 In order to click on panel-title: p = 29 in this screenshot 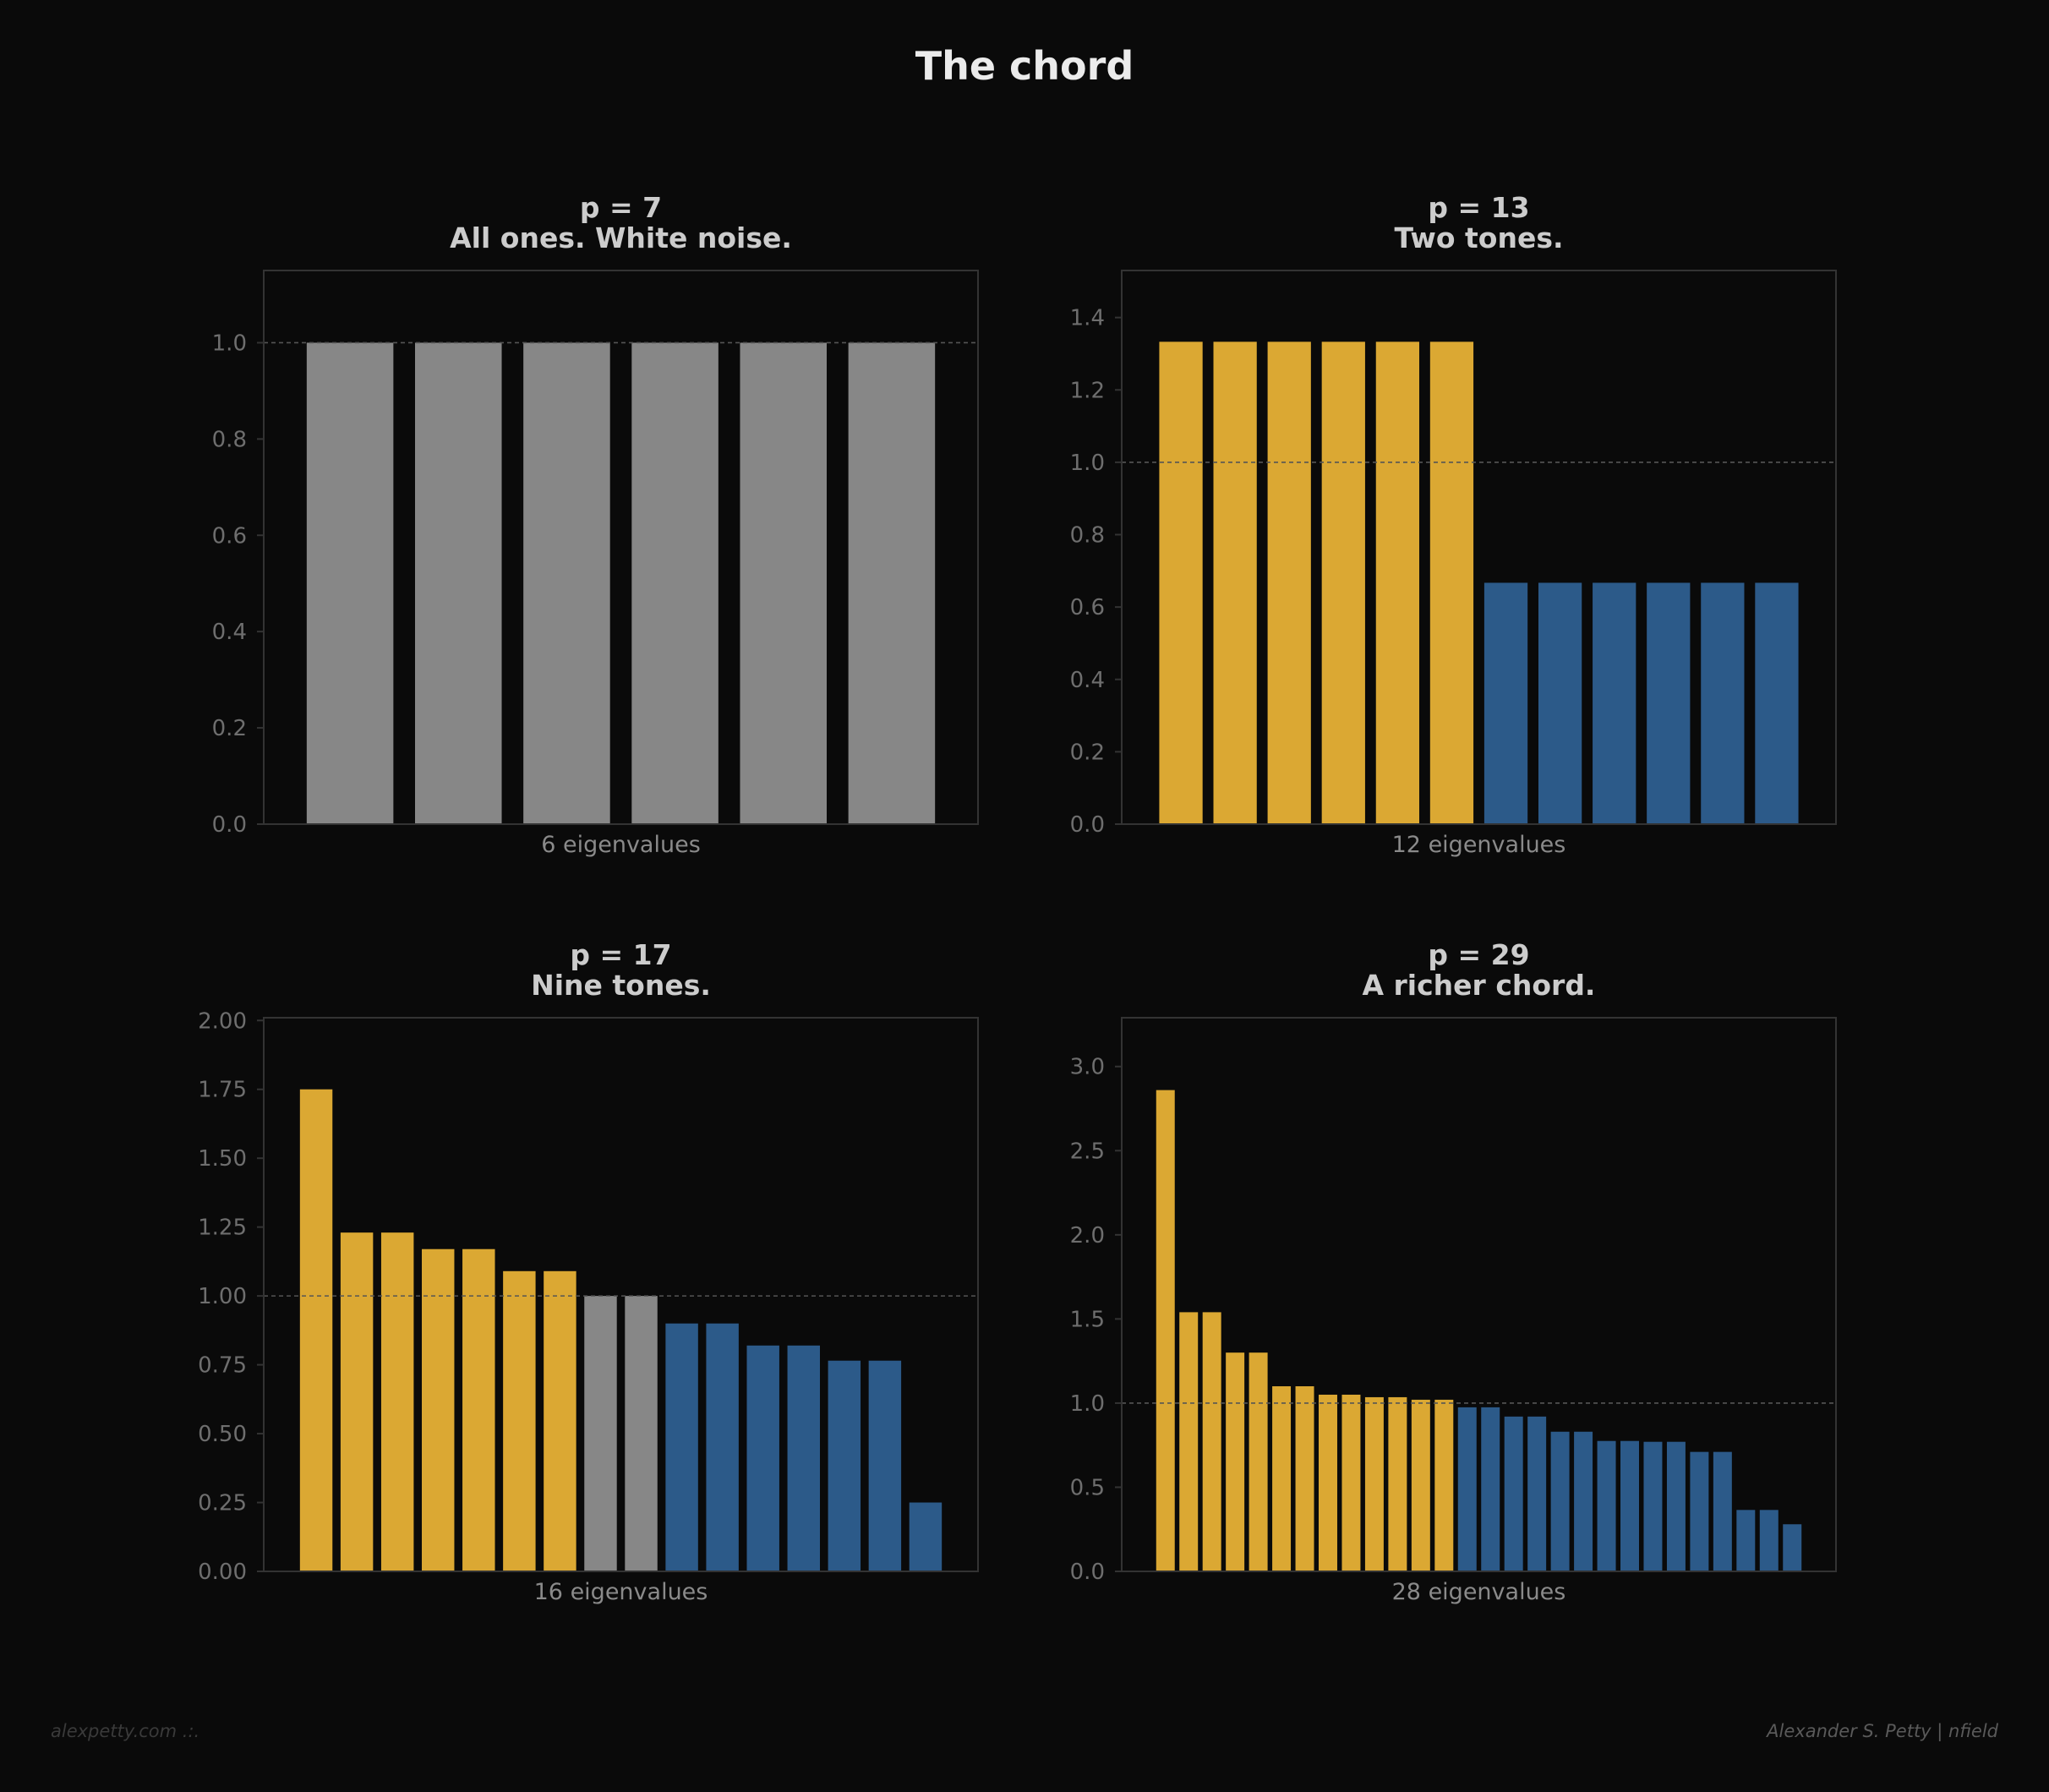, I will do `click(1478, 954)`.